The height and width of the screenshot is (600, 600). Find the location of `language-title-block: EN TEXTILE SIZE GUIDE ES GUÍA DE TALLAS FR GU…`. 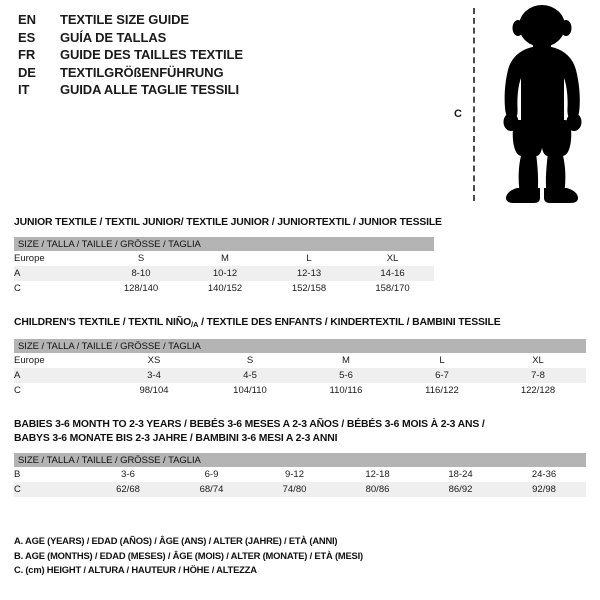

language-title-block: EN TEXTILE SIZE GUIDE ES GUÍA DE TALLAS FR GU… is located at coordinates (218, 56).